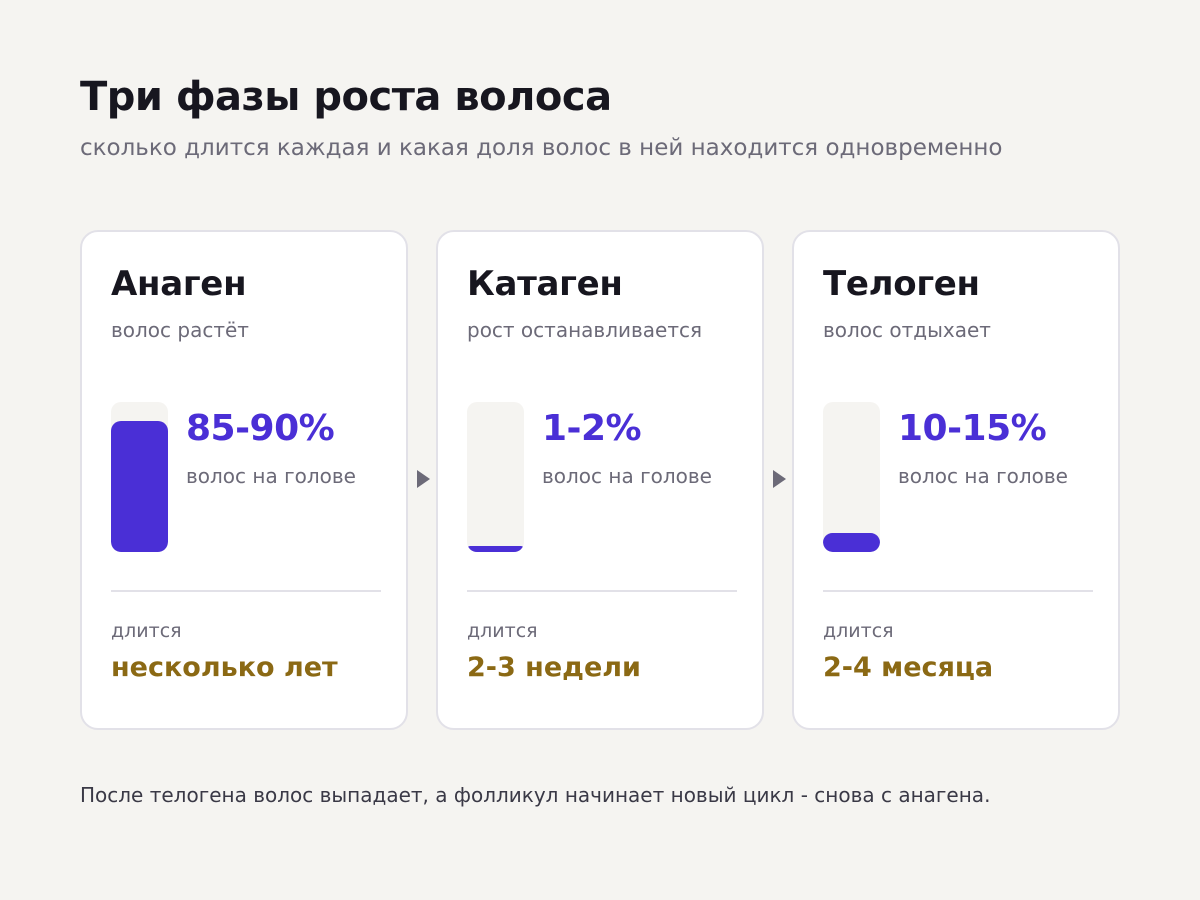 The width and height of the screenshot is (1200, 900). I want to click on duration-value: 2-4 месяца, so click(908, 667).